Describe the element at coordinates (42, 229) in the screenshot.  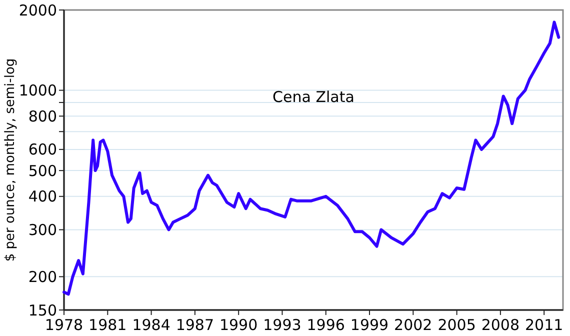
I see `y-tick-label: 300` at that location.